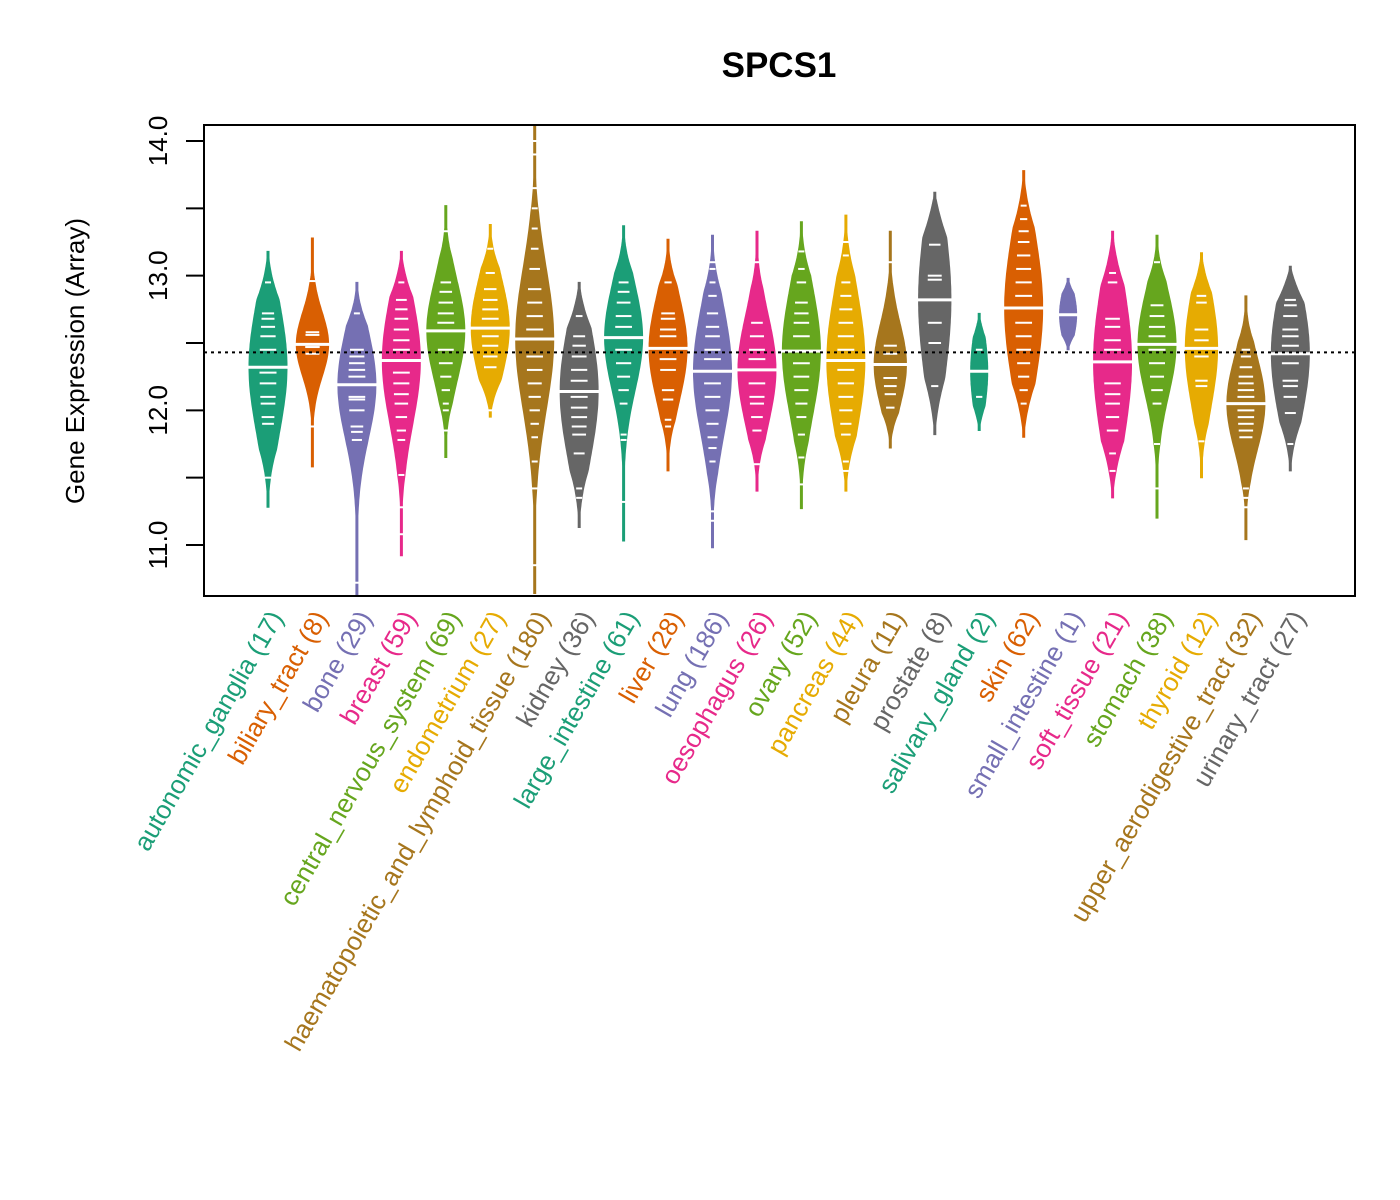  I want to click on violin-stomach, so click(1157, 376).